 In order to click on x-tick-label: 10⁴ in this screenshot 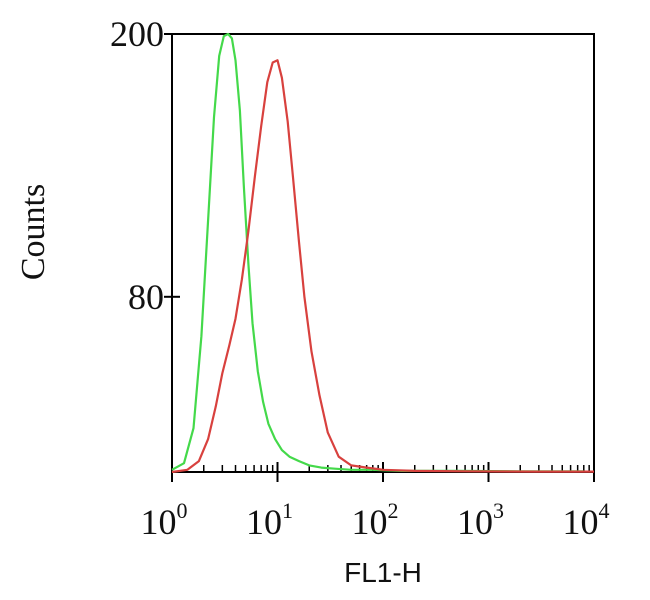, I will do `click(586, 520)`.